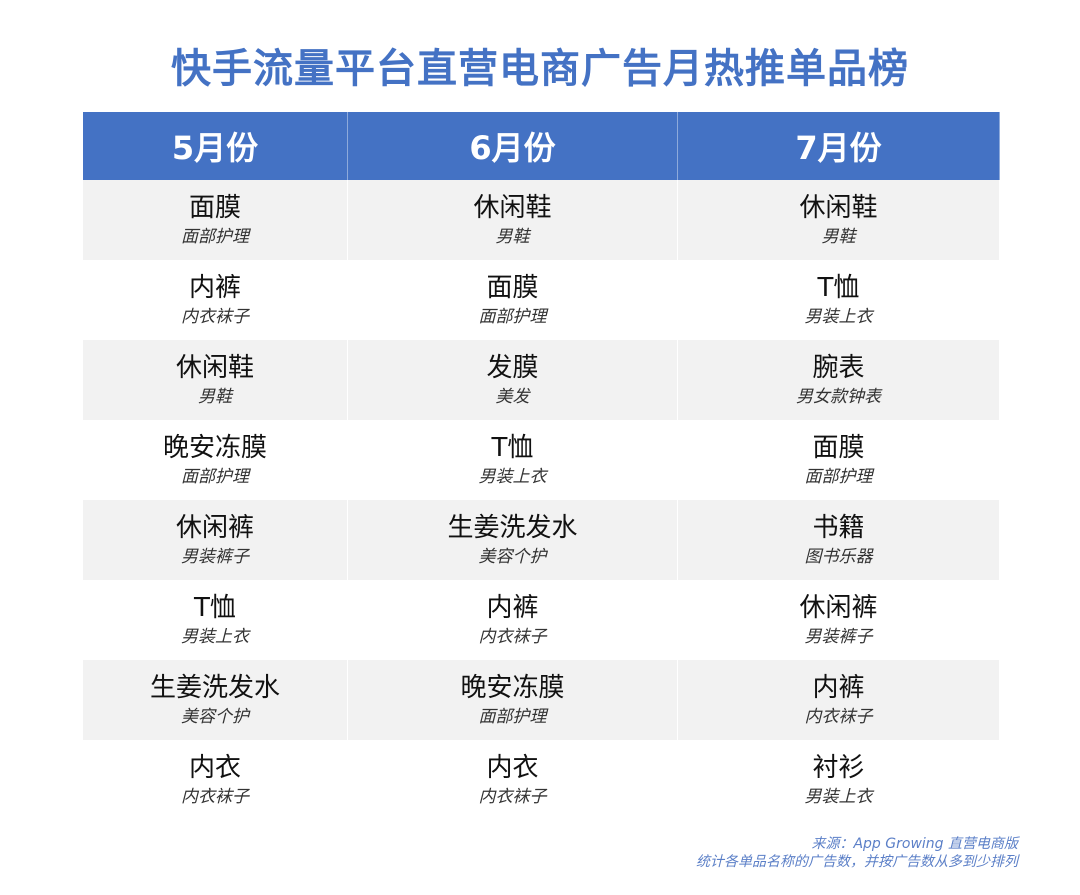  I want to click on method-note: 统计各单品名称的广告数，并按广告数从多到少排列, so click(857, 862).